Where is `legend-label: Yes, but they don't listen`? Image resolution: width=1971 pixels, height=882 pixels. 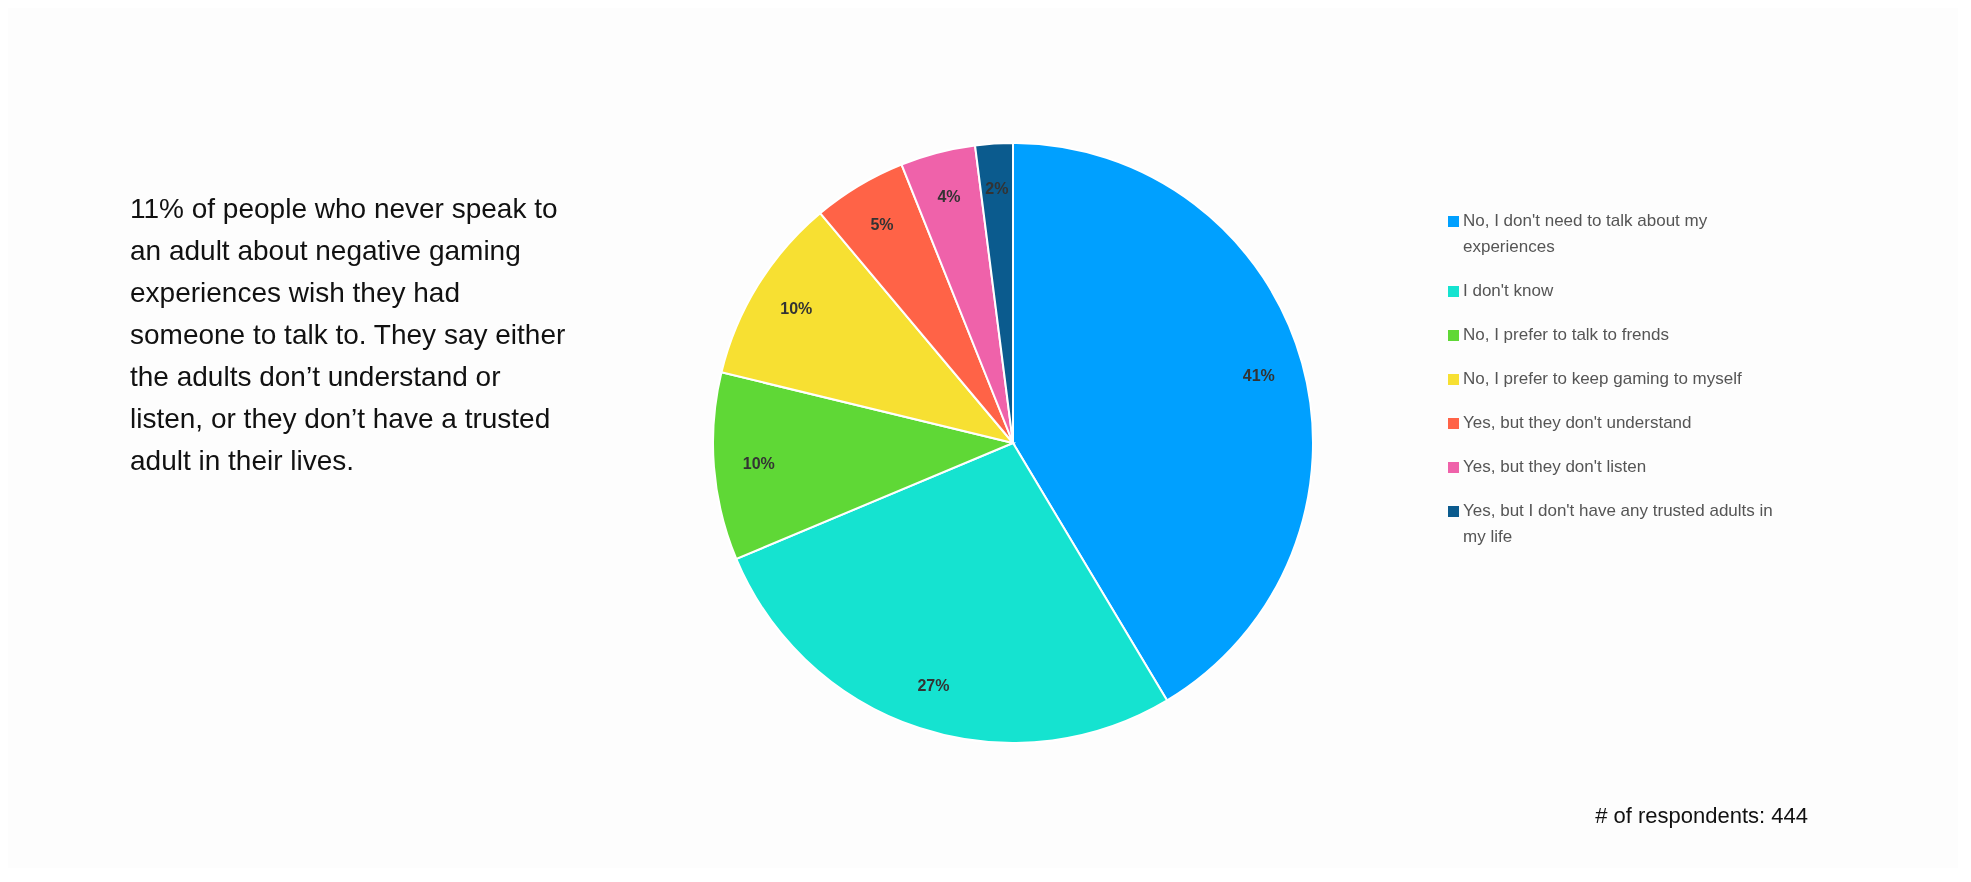 legend-label: Yes, but they don't listen is located at coordinates (1555, 467).